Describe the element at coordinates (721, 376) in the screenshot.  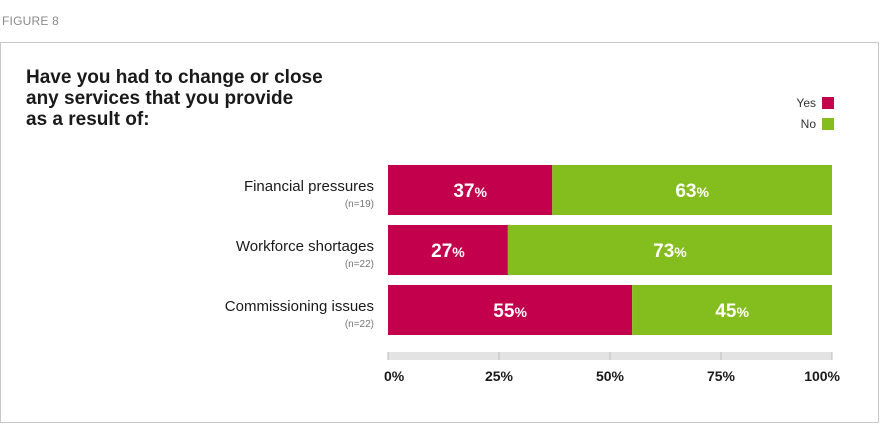
I see `x-tick-label-75: 75%` at that location.